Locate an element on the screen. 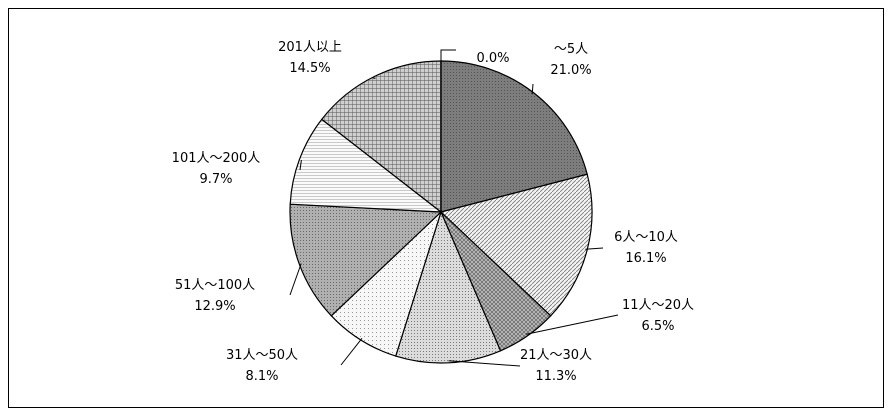 The height and width of the screenshot is (408, 896). slice-category-label: 31人〜50人 is located at coordinates (262, 355).